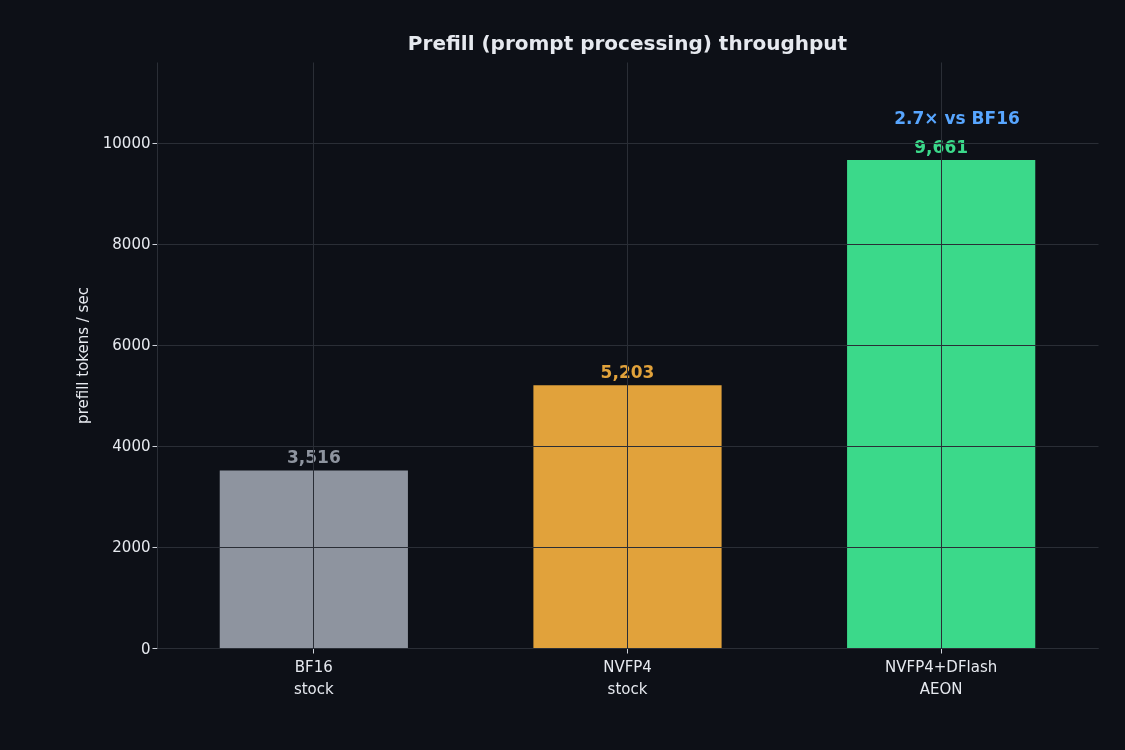 This screenshot has width=1125, height=750. What do you see at coordinates (131, 547) in the screenshot?
I see `y-tick-label: 2000` at bounding box center [131, 547].